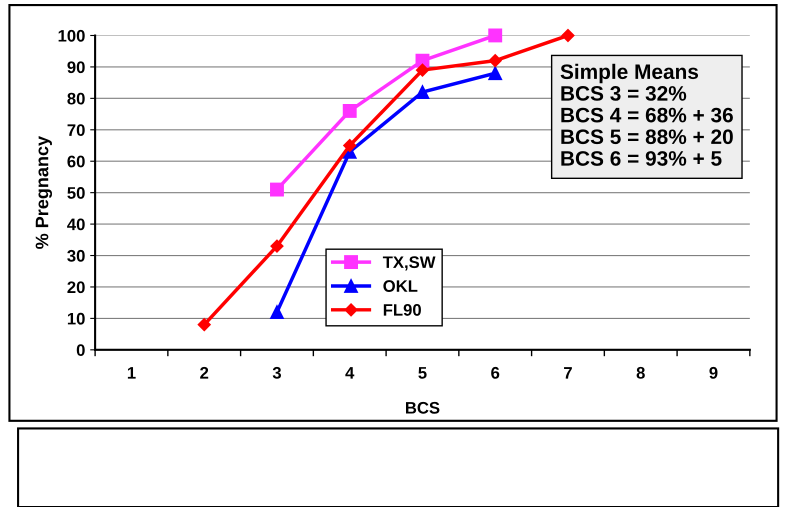 The height and width of the screenshot is (507, 786). I want to click on x-tick-label: 6, so click(495, 372).